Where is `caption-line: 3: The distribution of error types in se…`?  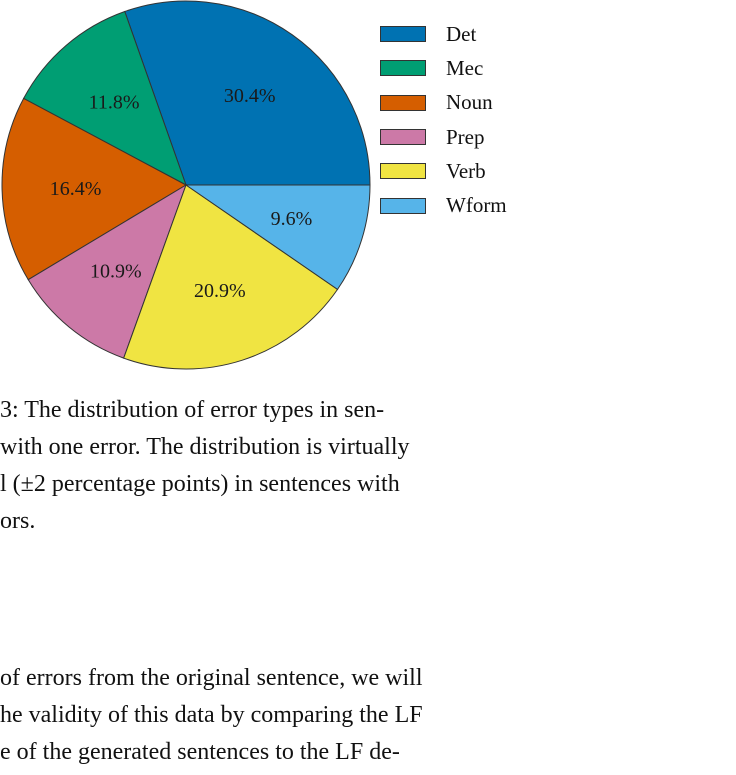 caption-line: 3: The distribution of error types in se… is located at coordinates (192, 410).